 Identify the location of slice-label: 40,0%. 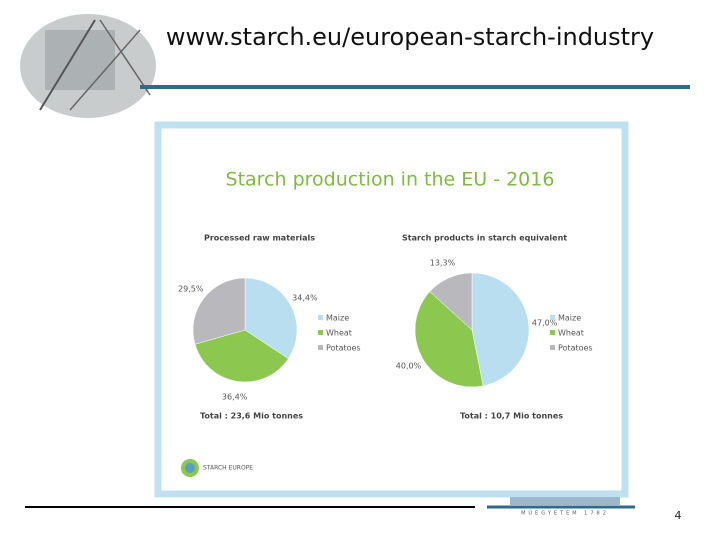
(409, 365).